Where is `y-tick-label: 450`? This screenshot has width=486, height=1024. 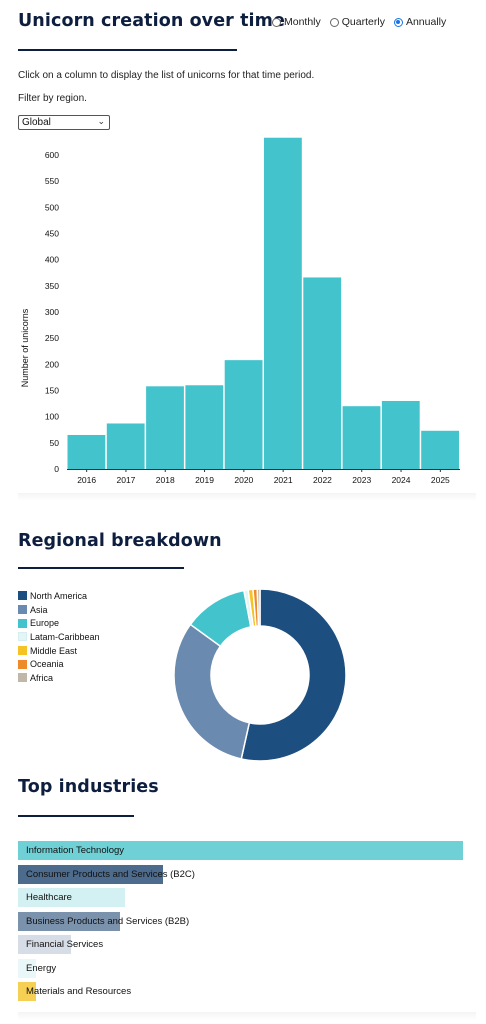 y-tick-label: 450 is located at coordinates (52, 234).